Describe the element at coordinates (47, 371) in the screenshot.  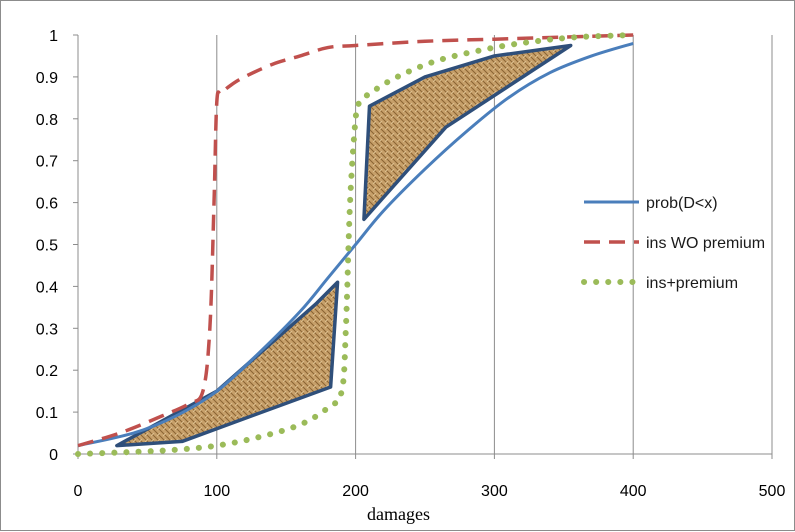
I see `y-tick-label: 0.2` at that location.